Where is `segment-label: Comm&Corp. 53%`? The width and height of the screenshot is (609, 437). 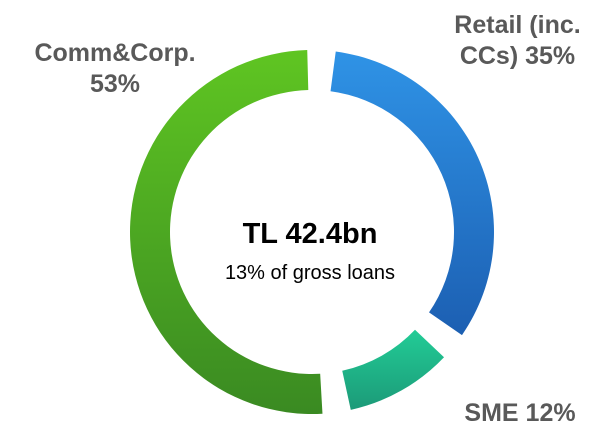 segment-label: Comm&Corp. 53% is located at coordinates (115, 69).